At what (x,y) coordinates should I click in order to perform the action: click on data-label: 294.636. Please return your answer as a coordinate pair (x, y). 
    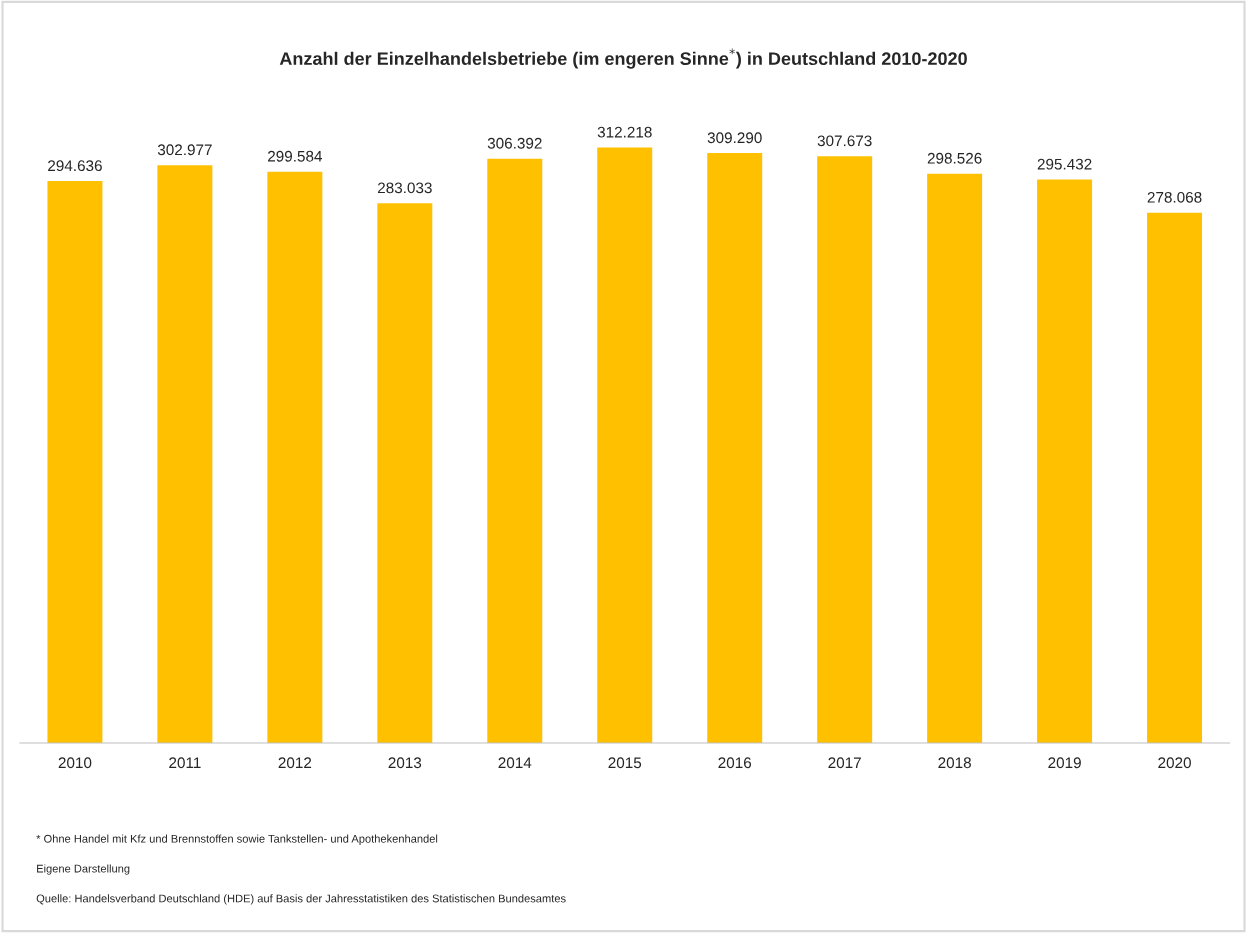
    Looking at the image, I should click on (75, 166).